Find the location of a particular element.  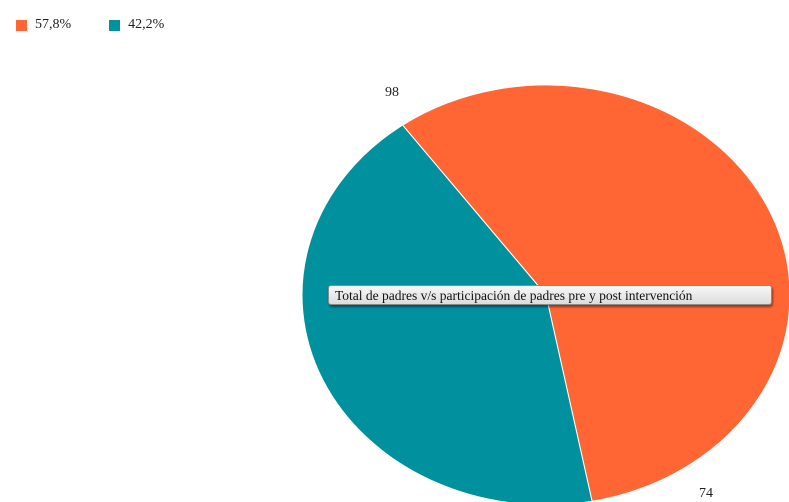

legend-label-2: 42,2% is located at coordinates (146, 24).